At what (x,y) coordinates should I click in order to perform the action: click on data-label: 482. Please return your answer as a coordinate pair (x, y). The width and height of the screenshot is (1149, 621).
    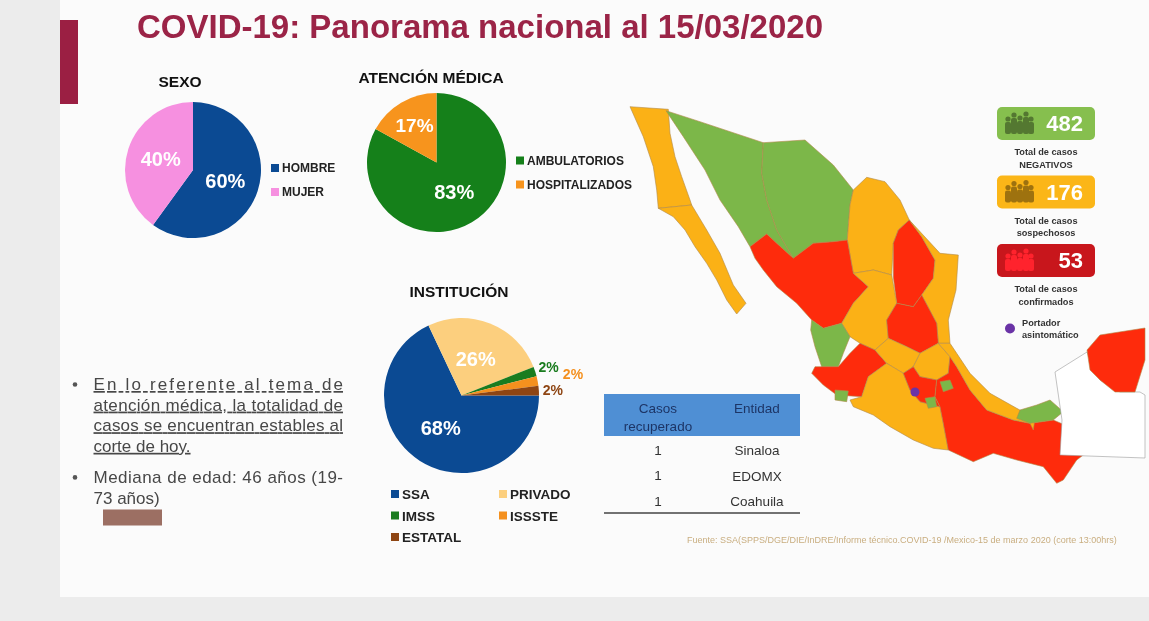
    Looking at the image, I should click on (1064, 123).